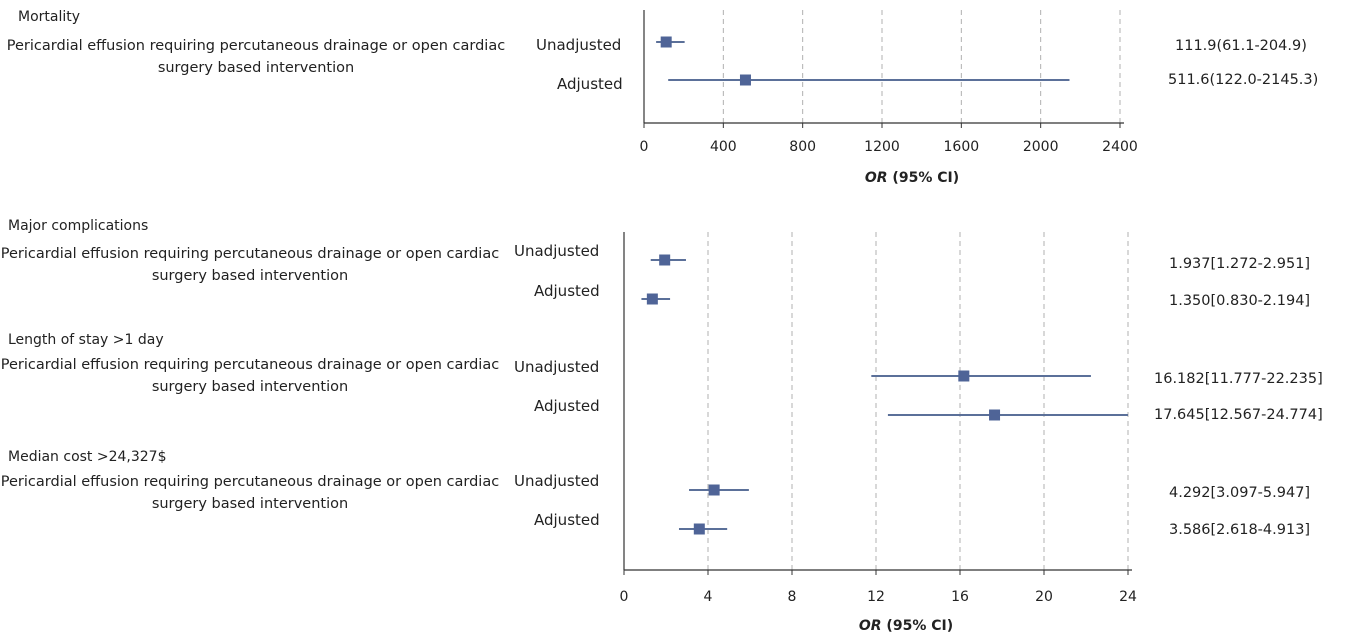  What do you see at coordinates (1241, 46) in the screenshot?
I see `ci-text-mortality-unadjusted: 111.9(61.1-204.9)` at bounding box center [1241, 46].